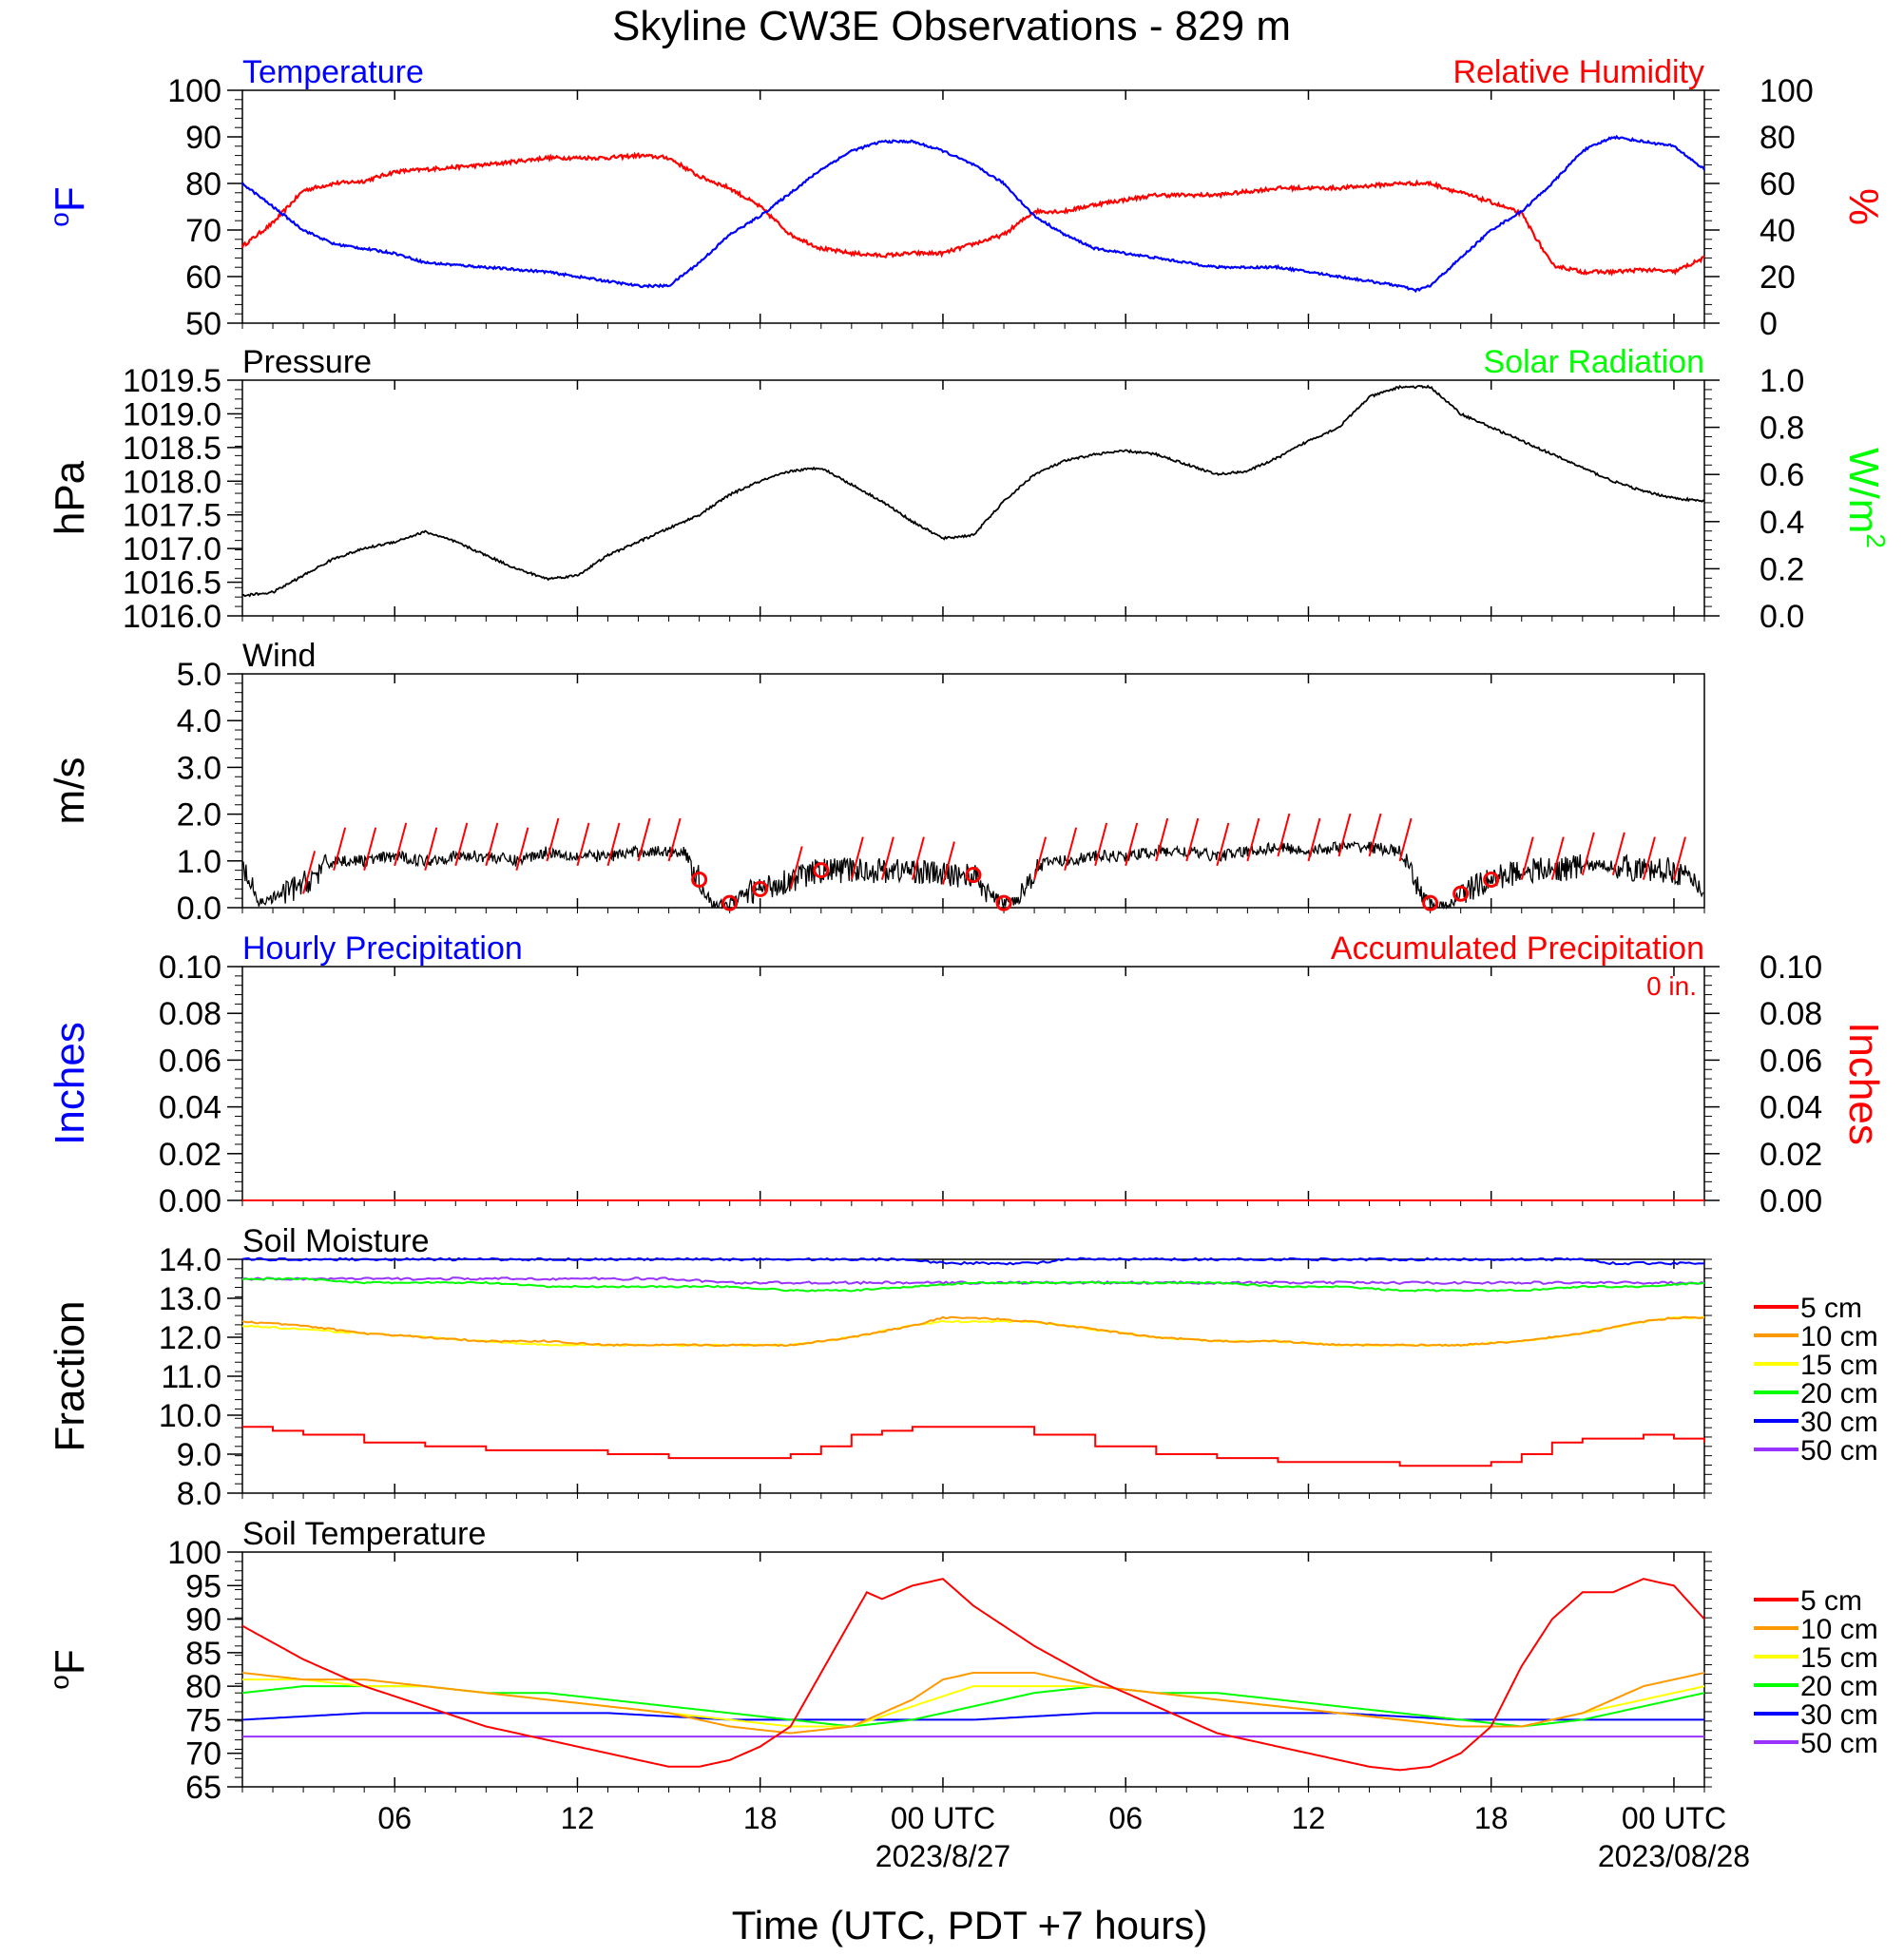  I want to click on y-axis-label: Inches, so click(70, 1083).